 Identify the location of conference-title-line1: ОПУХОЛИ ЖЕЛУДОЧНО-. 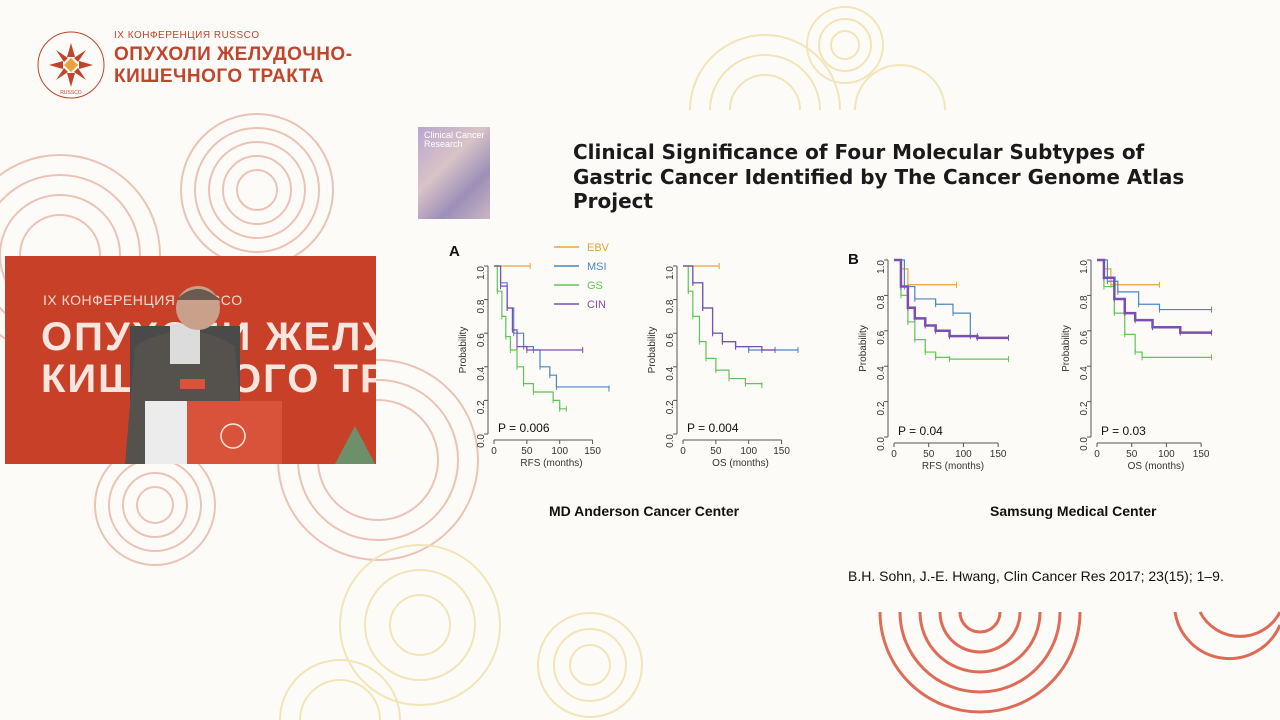
(233, 54).